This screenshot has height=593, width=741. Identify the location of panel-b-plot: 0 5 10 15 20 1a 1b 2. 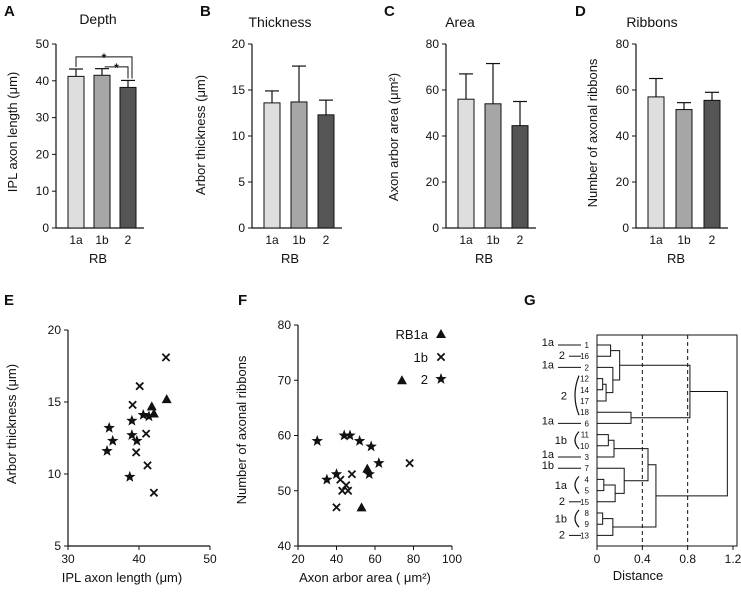
(287, 142).